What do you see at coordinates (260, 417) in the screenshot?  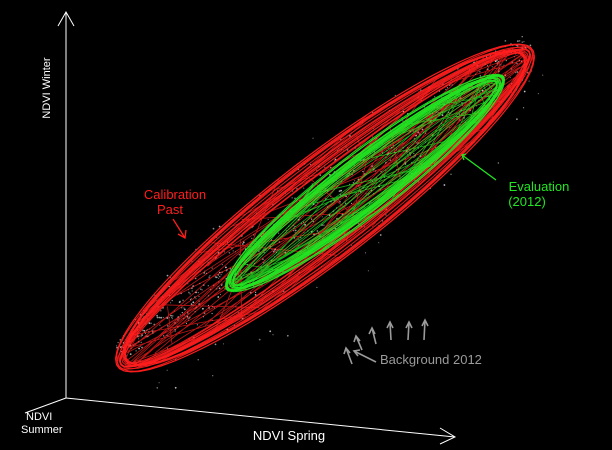 I see `x-axis-line` at bounding box center [260, 417].